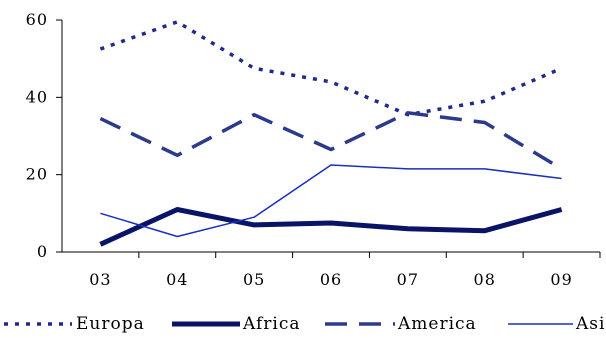  I want to click on legend-label-asi: Asi, so click(590, 324).